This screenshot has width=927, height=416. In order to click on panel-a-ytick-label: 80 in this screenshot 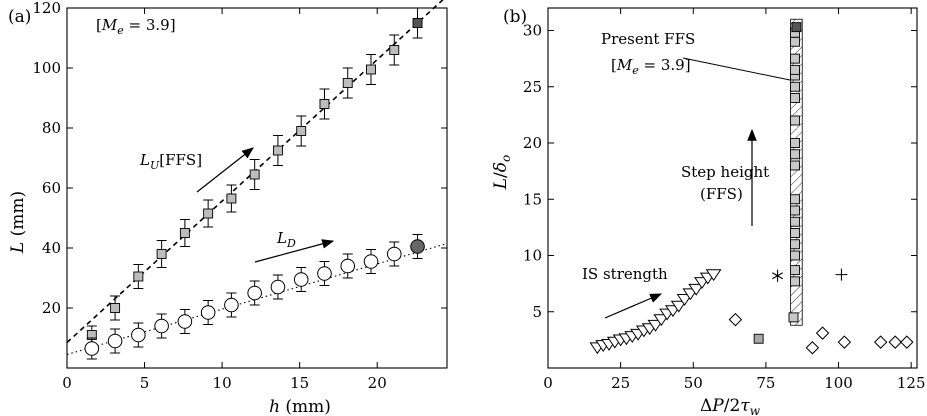, I will do `click(51, 128)`.